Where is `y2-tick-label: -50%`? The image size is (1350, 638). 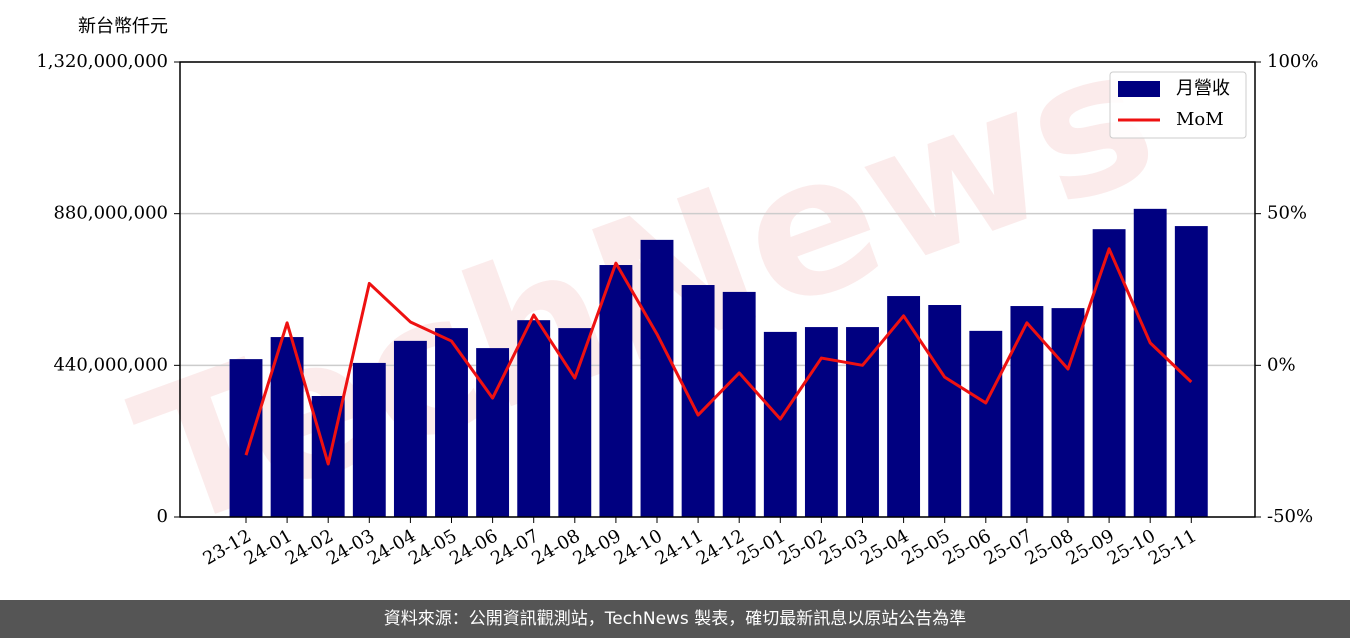
y2-tick-label: -50% is located at coordinates (1290, 516).